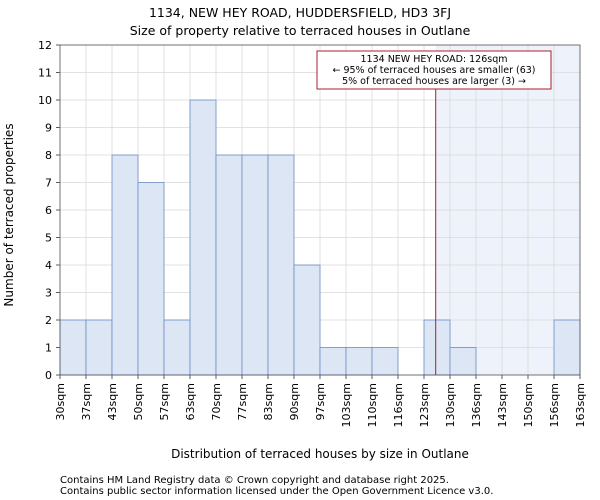  Describe the element at coordinates (99, 347) in the screenshot. I see `bar-37sqm` at that location.